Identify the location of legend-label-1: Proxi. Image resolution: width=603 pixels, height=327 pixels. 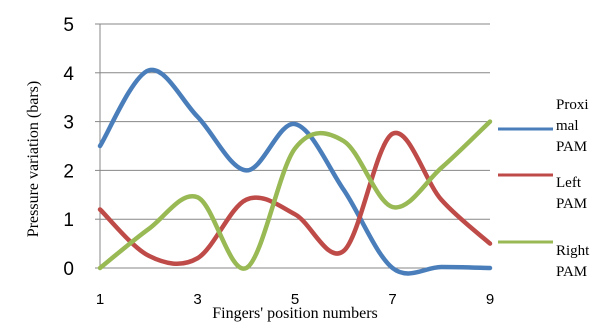
(572, 105).